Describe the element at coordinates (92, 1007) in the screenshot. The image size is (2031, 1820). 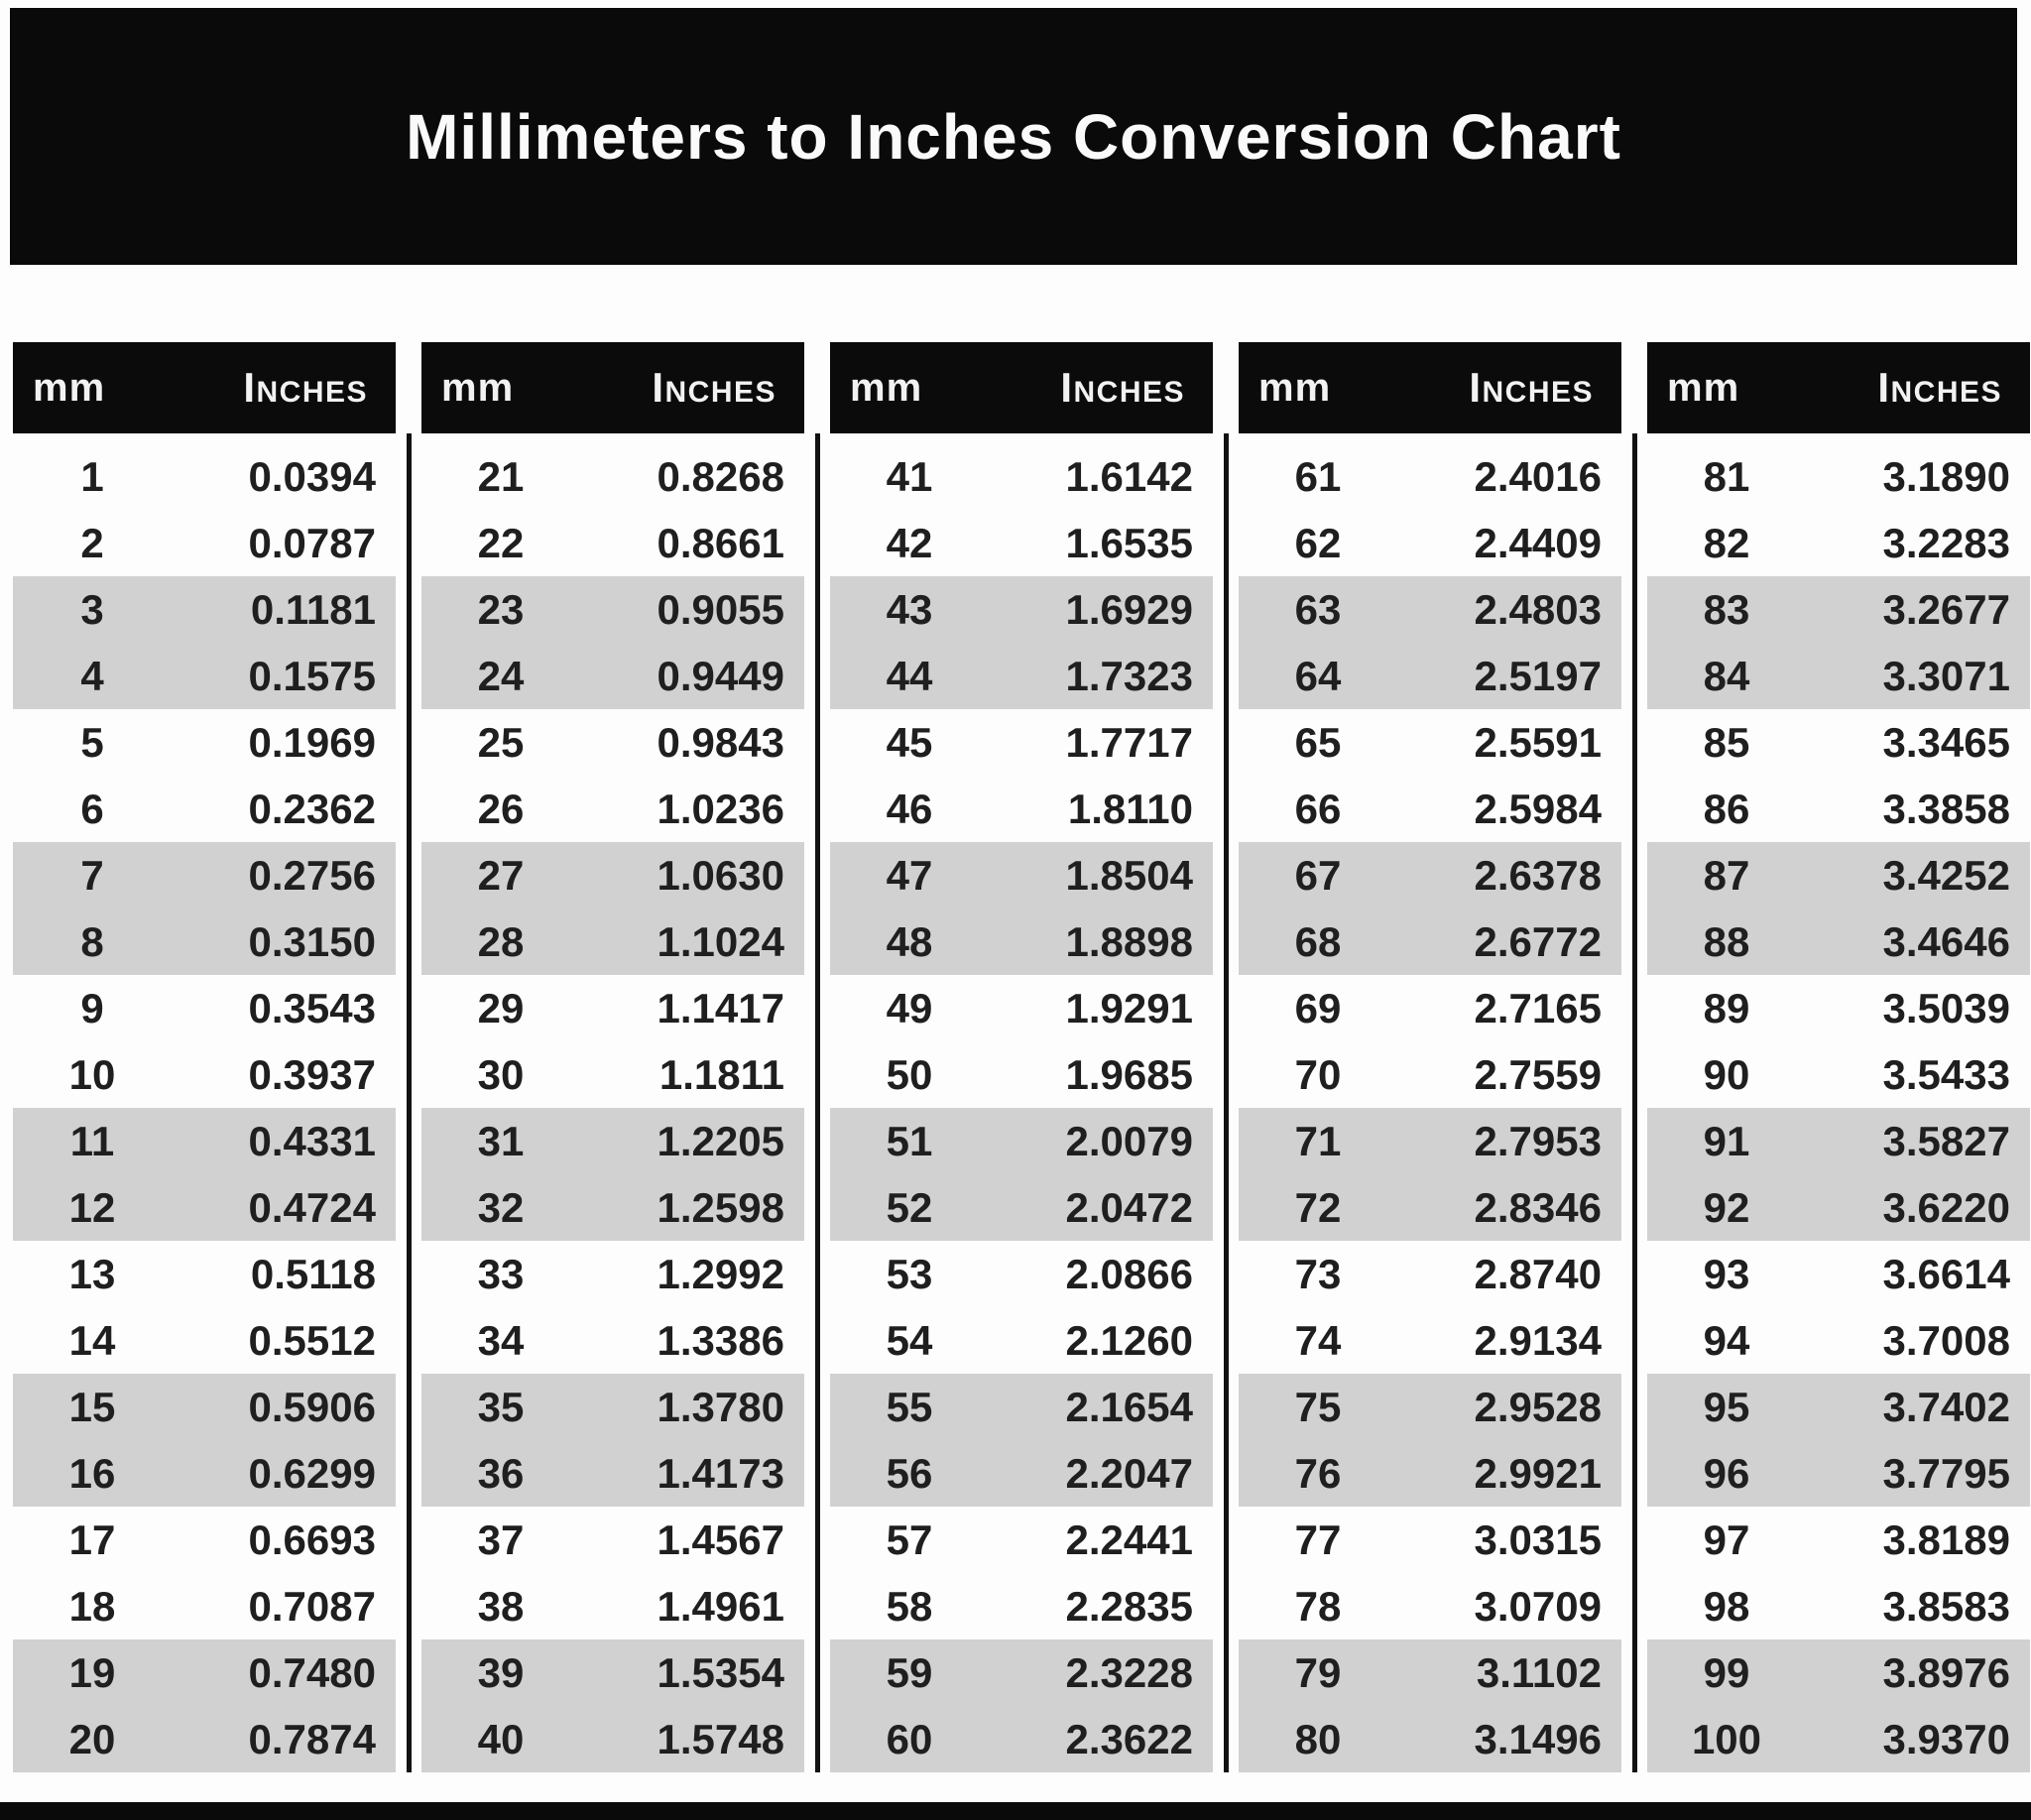
I see `mm-value: 9` at that location.